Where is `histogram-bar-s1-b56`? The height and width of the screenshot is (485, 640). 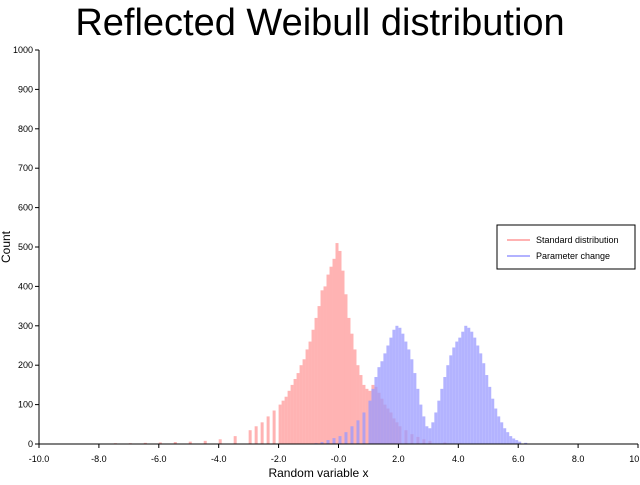
histogram-bar-s1-b56 is located at coordinates (510, 440).